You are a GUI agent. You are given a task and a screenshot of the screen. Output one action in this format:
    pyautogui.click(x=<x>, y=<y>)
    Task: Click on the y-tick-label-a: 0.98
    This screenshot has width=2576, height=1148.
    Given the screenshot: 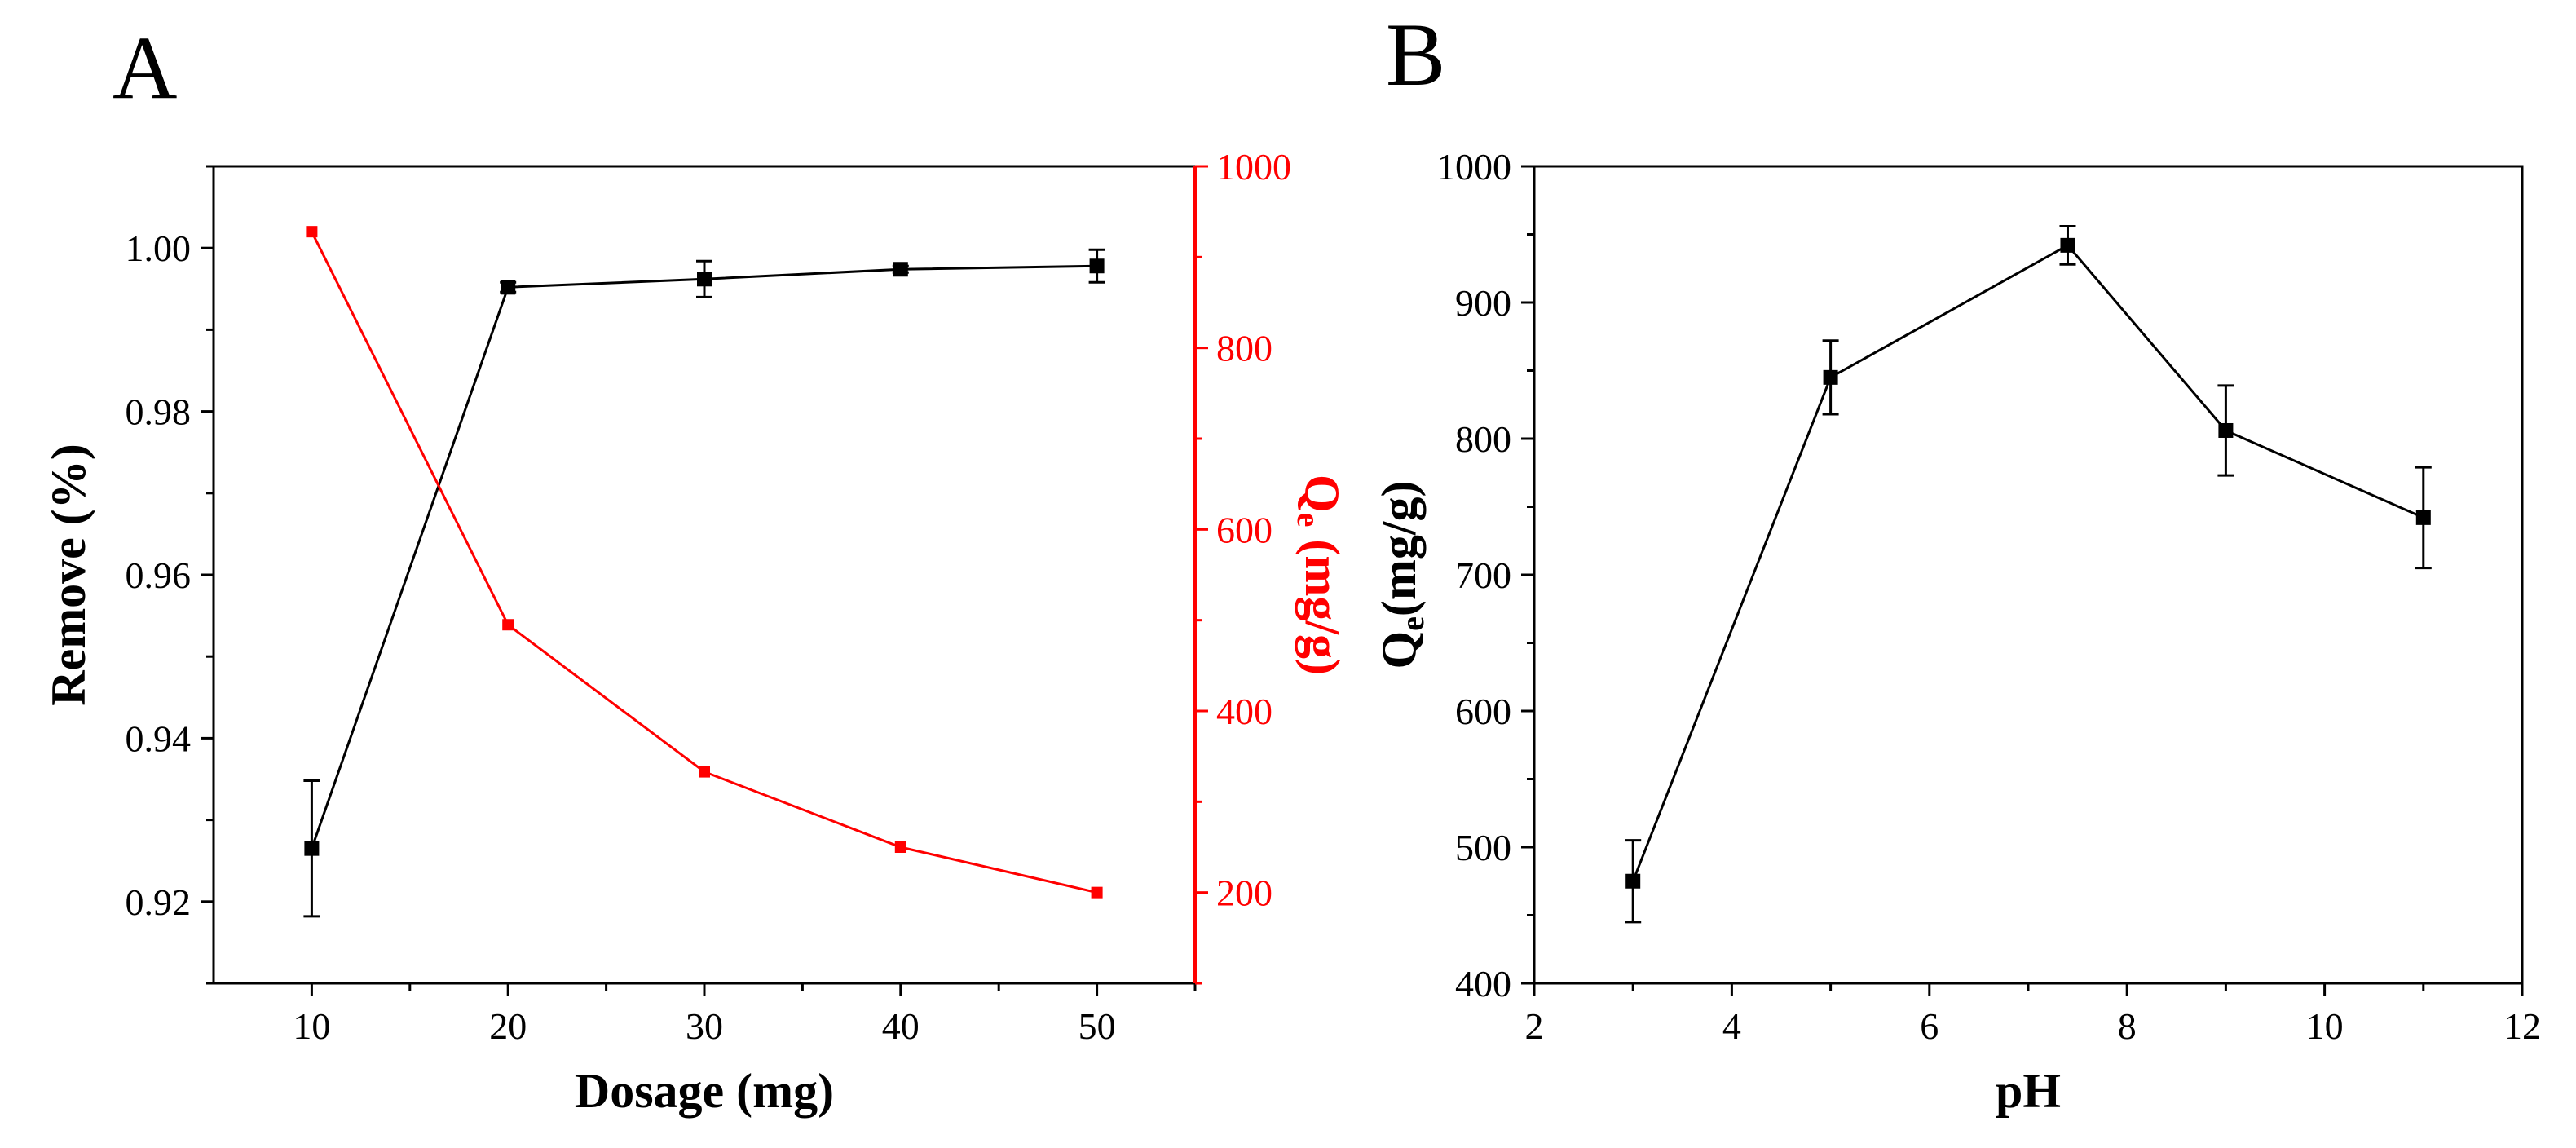 What is the action you would take?
    pyautogui.click(x=159, y=412)
    